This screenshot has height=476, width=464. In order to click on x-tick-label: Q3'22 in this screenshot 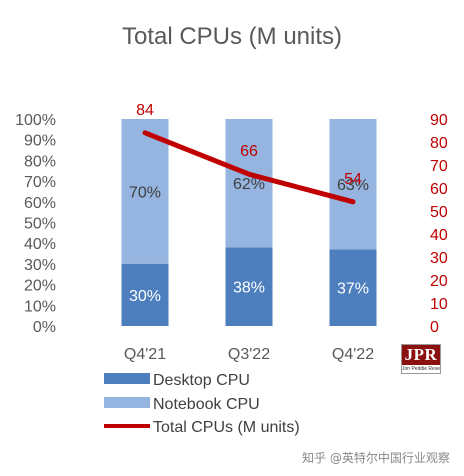, I will do `click(249, 354)`.